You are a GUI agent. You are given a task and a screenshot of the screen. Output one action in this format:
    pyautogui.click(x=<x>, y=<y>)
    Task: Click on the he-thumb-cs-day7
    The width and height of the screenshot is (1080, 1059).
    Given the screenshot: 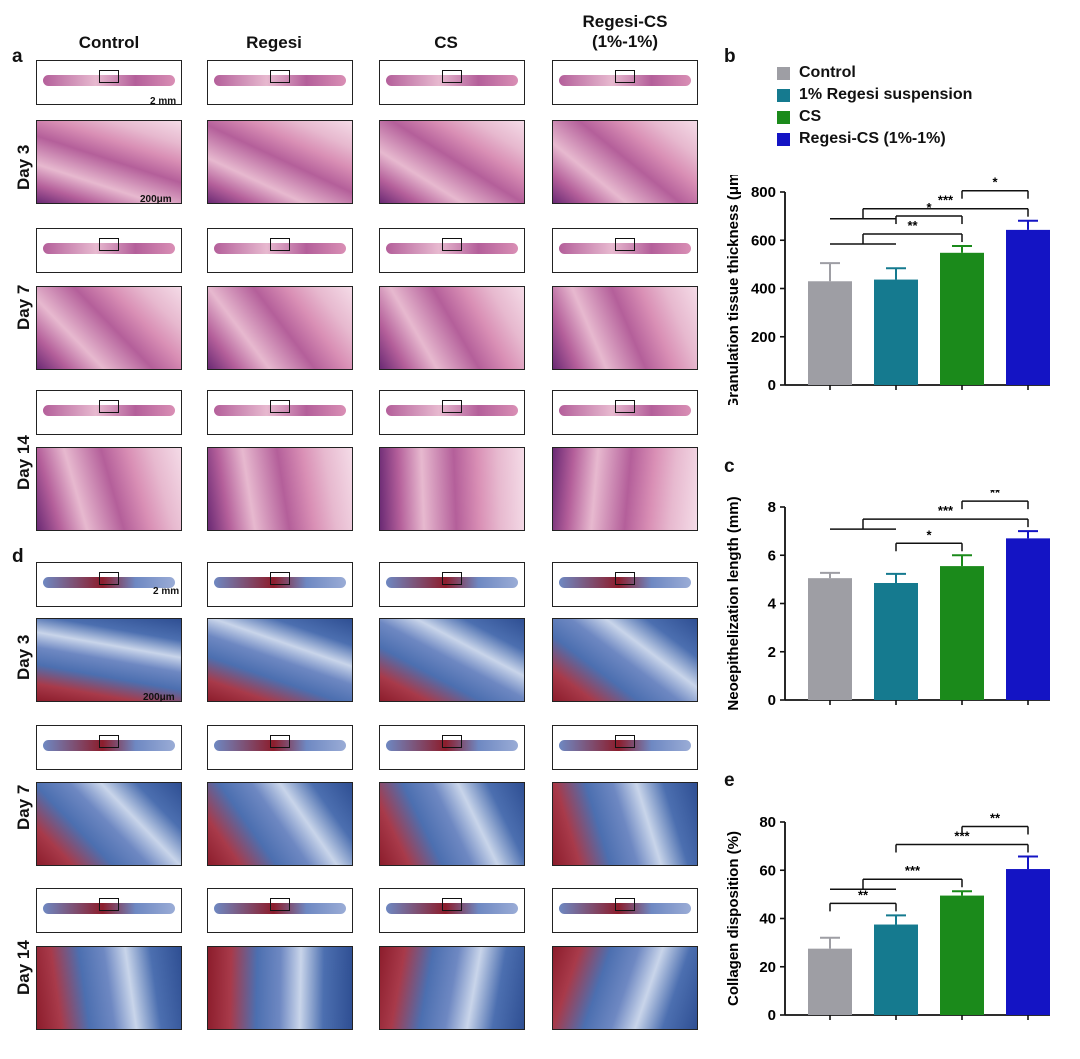 What is the action you would take?
    pyautogui.click(x=452, y=250)
    